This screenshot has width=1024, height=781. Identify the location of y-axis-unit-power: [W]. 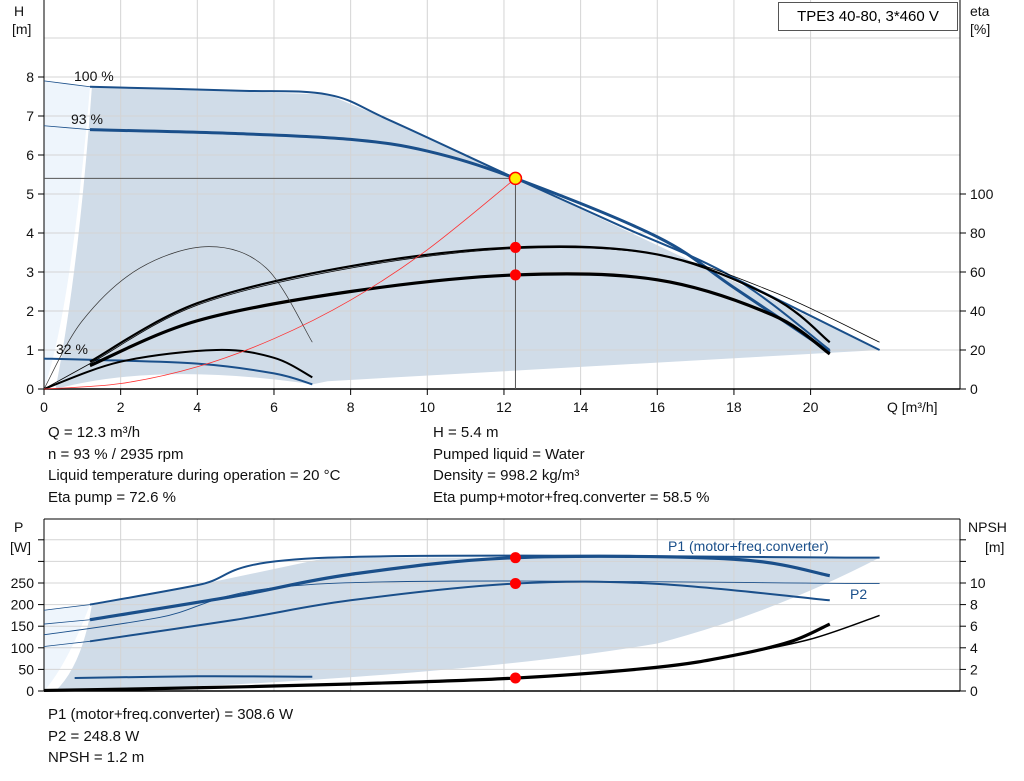
(20, 547).